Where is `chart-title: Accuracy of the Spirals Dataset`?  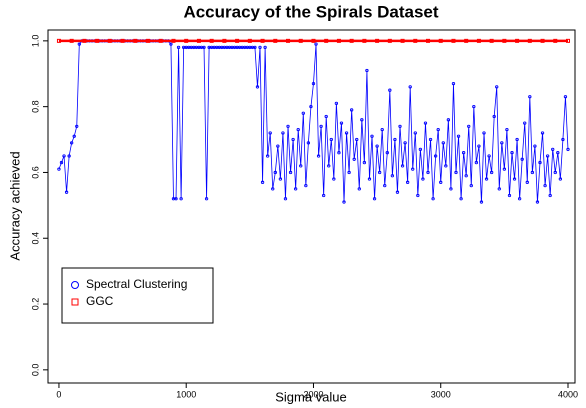
chart-title: Accuracy of the Spirals Dataset is located at coordinates (310, 11).